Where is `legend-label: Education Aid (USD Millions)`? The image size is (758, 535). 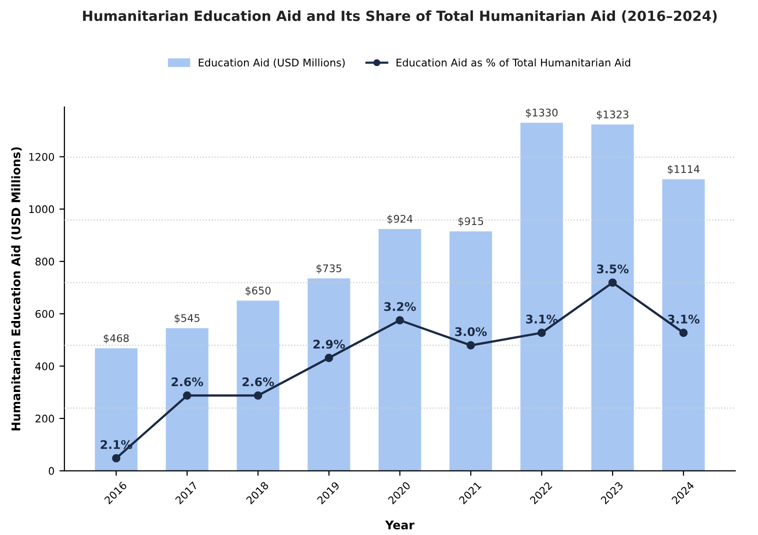
legend-label: Education Aid (USD Millions) is located at coordinates (271, 63).